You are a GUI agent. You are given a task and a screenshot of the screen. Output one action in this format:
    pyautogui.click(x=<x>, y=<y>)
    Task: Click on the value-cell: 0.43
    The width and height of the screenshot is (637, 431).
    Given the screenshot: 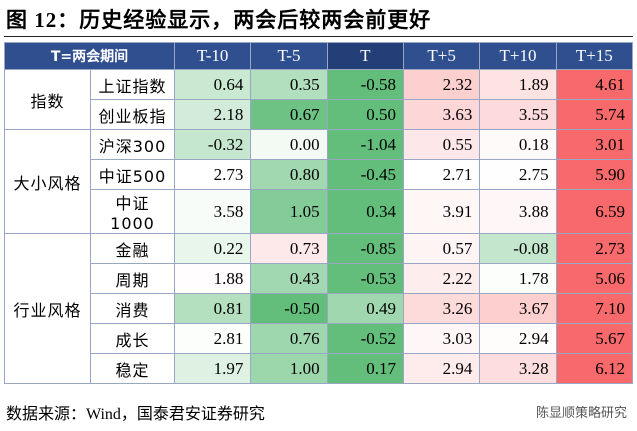 What is the action you would take?
    pyautogui.click(x=289, y=278)
    